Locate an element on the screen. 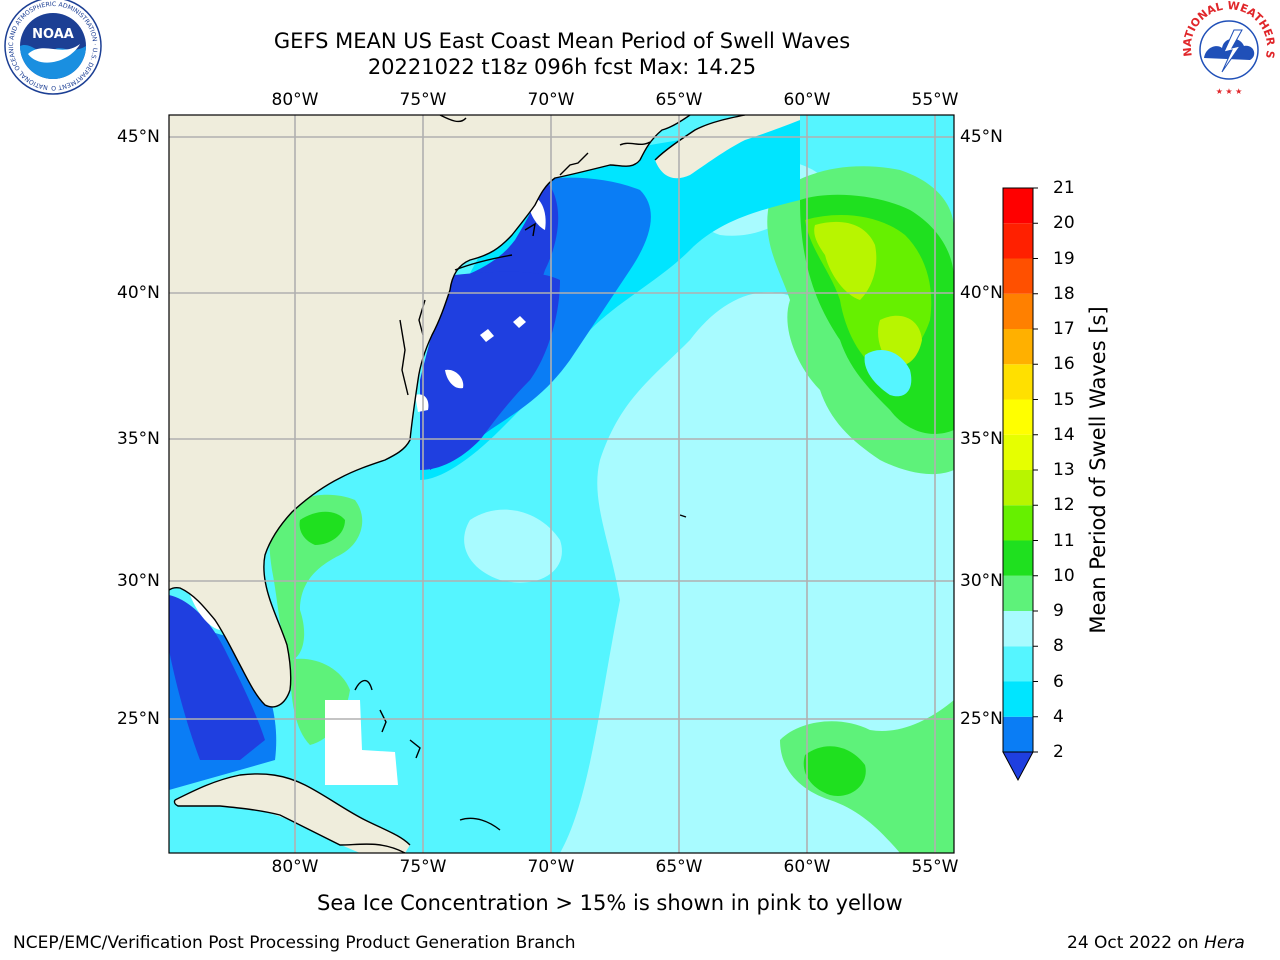 The image size is (1280, 960). colorbar-tick-label-13: 18 is located at coordinates (1064, 293).